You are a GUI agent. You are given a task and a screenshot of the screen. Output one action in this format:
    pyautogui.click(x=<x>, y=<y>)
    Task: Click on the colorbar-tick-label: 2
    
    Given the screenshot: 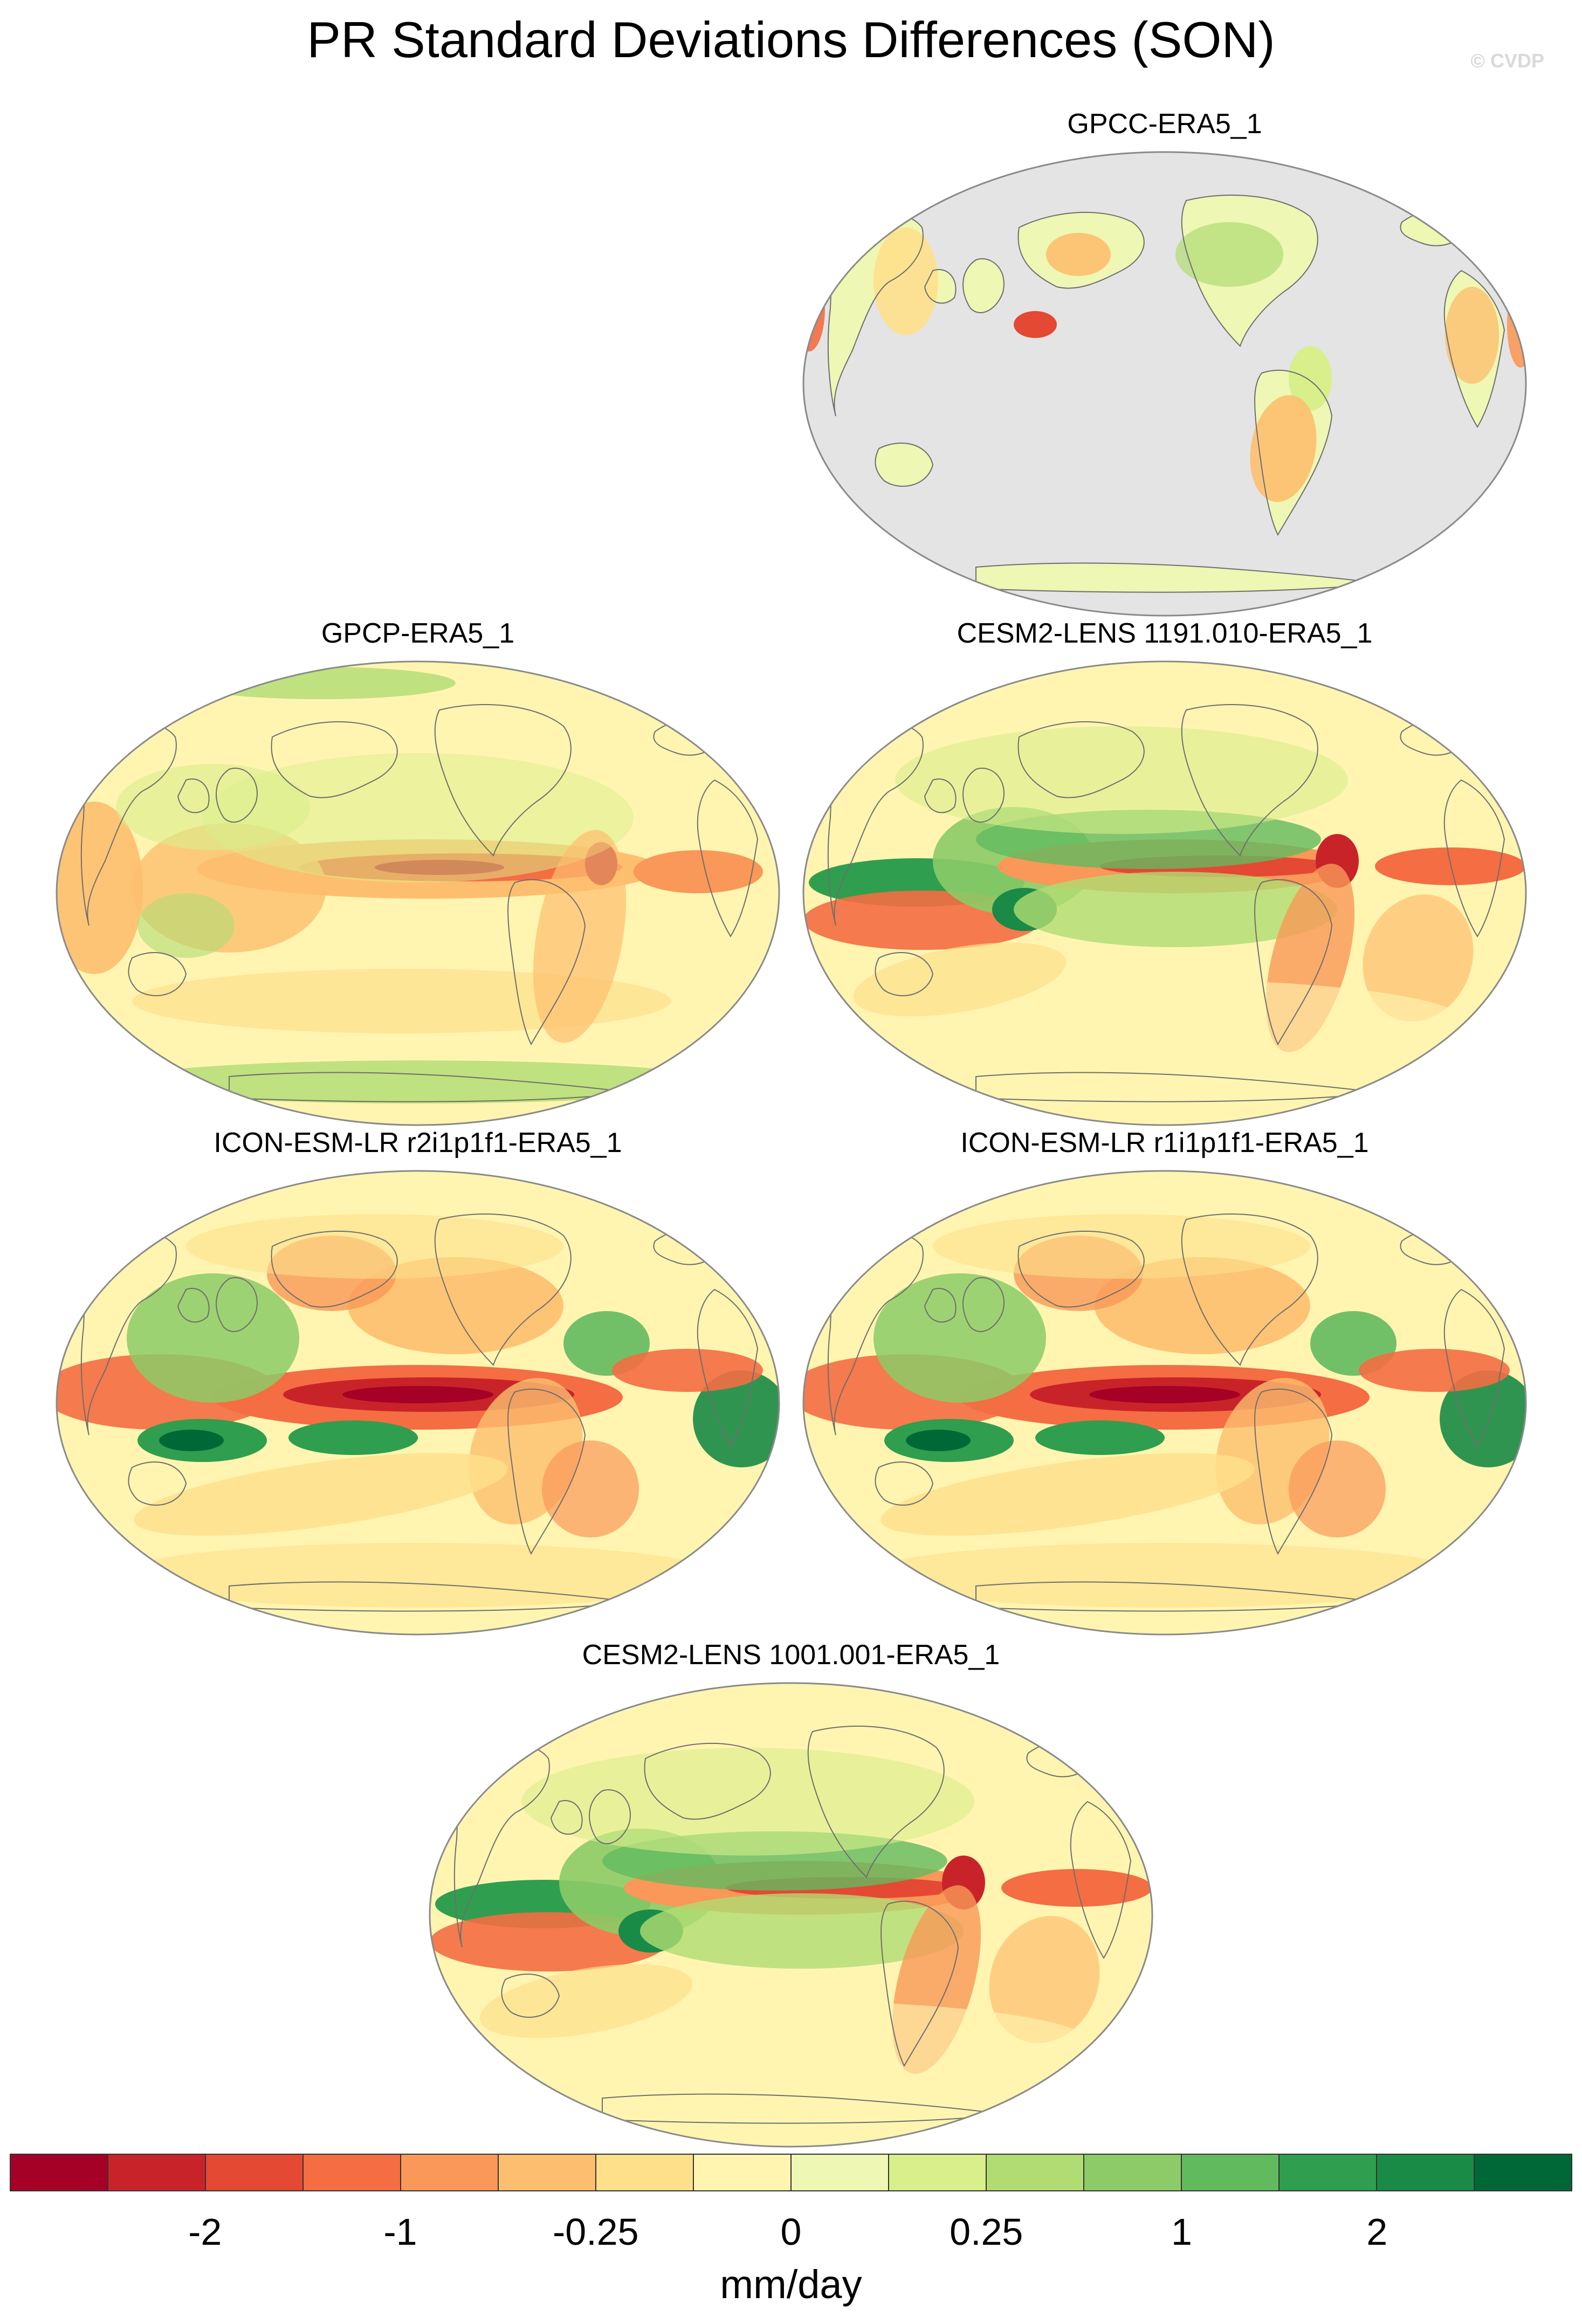 What is the action you would take?
    pyautogui.click(x=1377, y=2232)
    